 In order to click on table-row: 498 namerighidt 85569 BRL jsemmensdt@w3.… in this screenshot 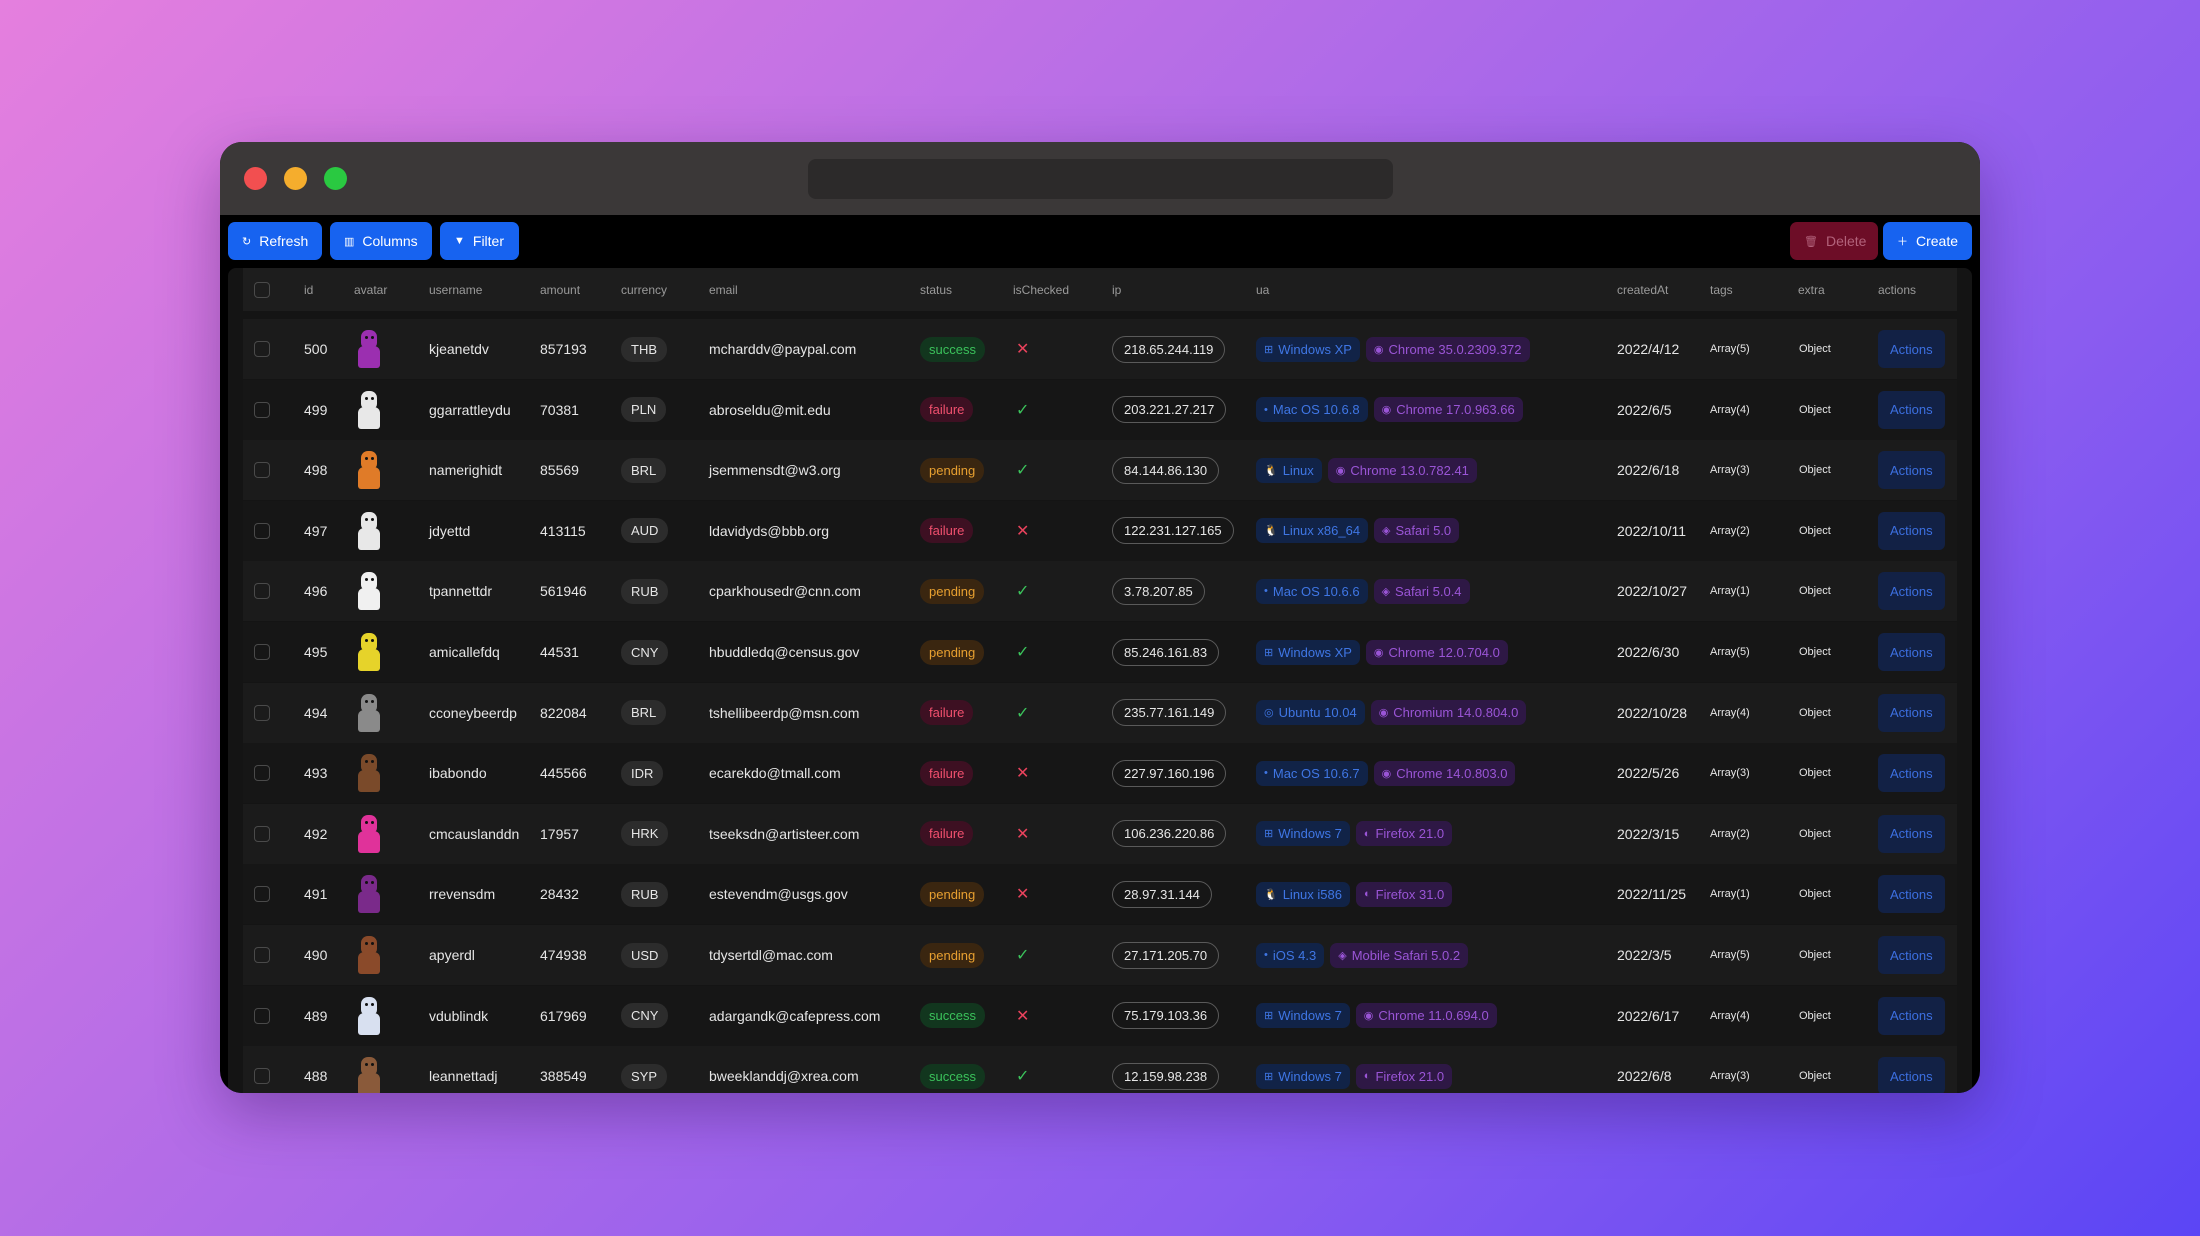, I will do `click(1100, 470)`.